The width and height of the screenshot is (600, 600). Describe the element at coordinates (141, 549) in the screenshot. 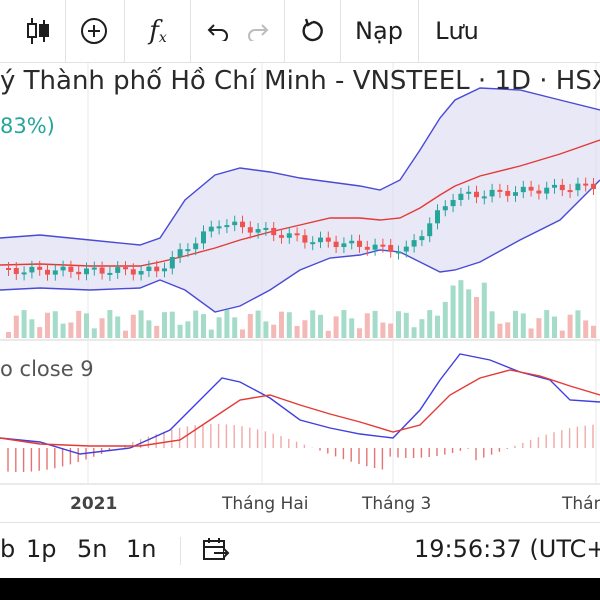

I see `range-button-1n: 1n` at that location.